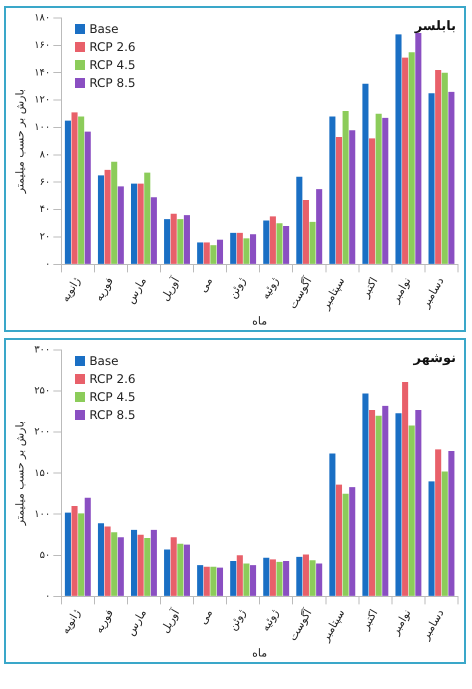  What do you see at coordinates (112, 83) in the screenshot?
I see `legend-label: RCP 8.5` at bounding box center [112, 83].